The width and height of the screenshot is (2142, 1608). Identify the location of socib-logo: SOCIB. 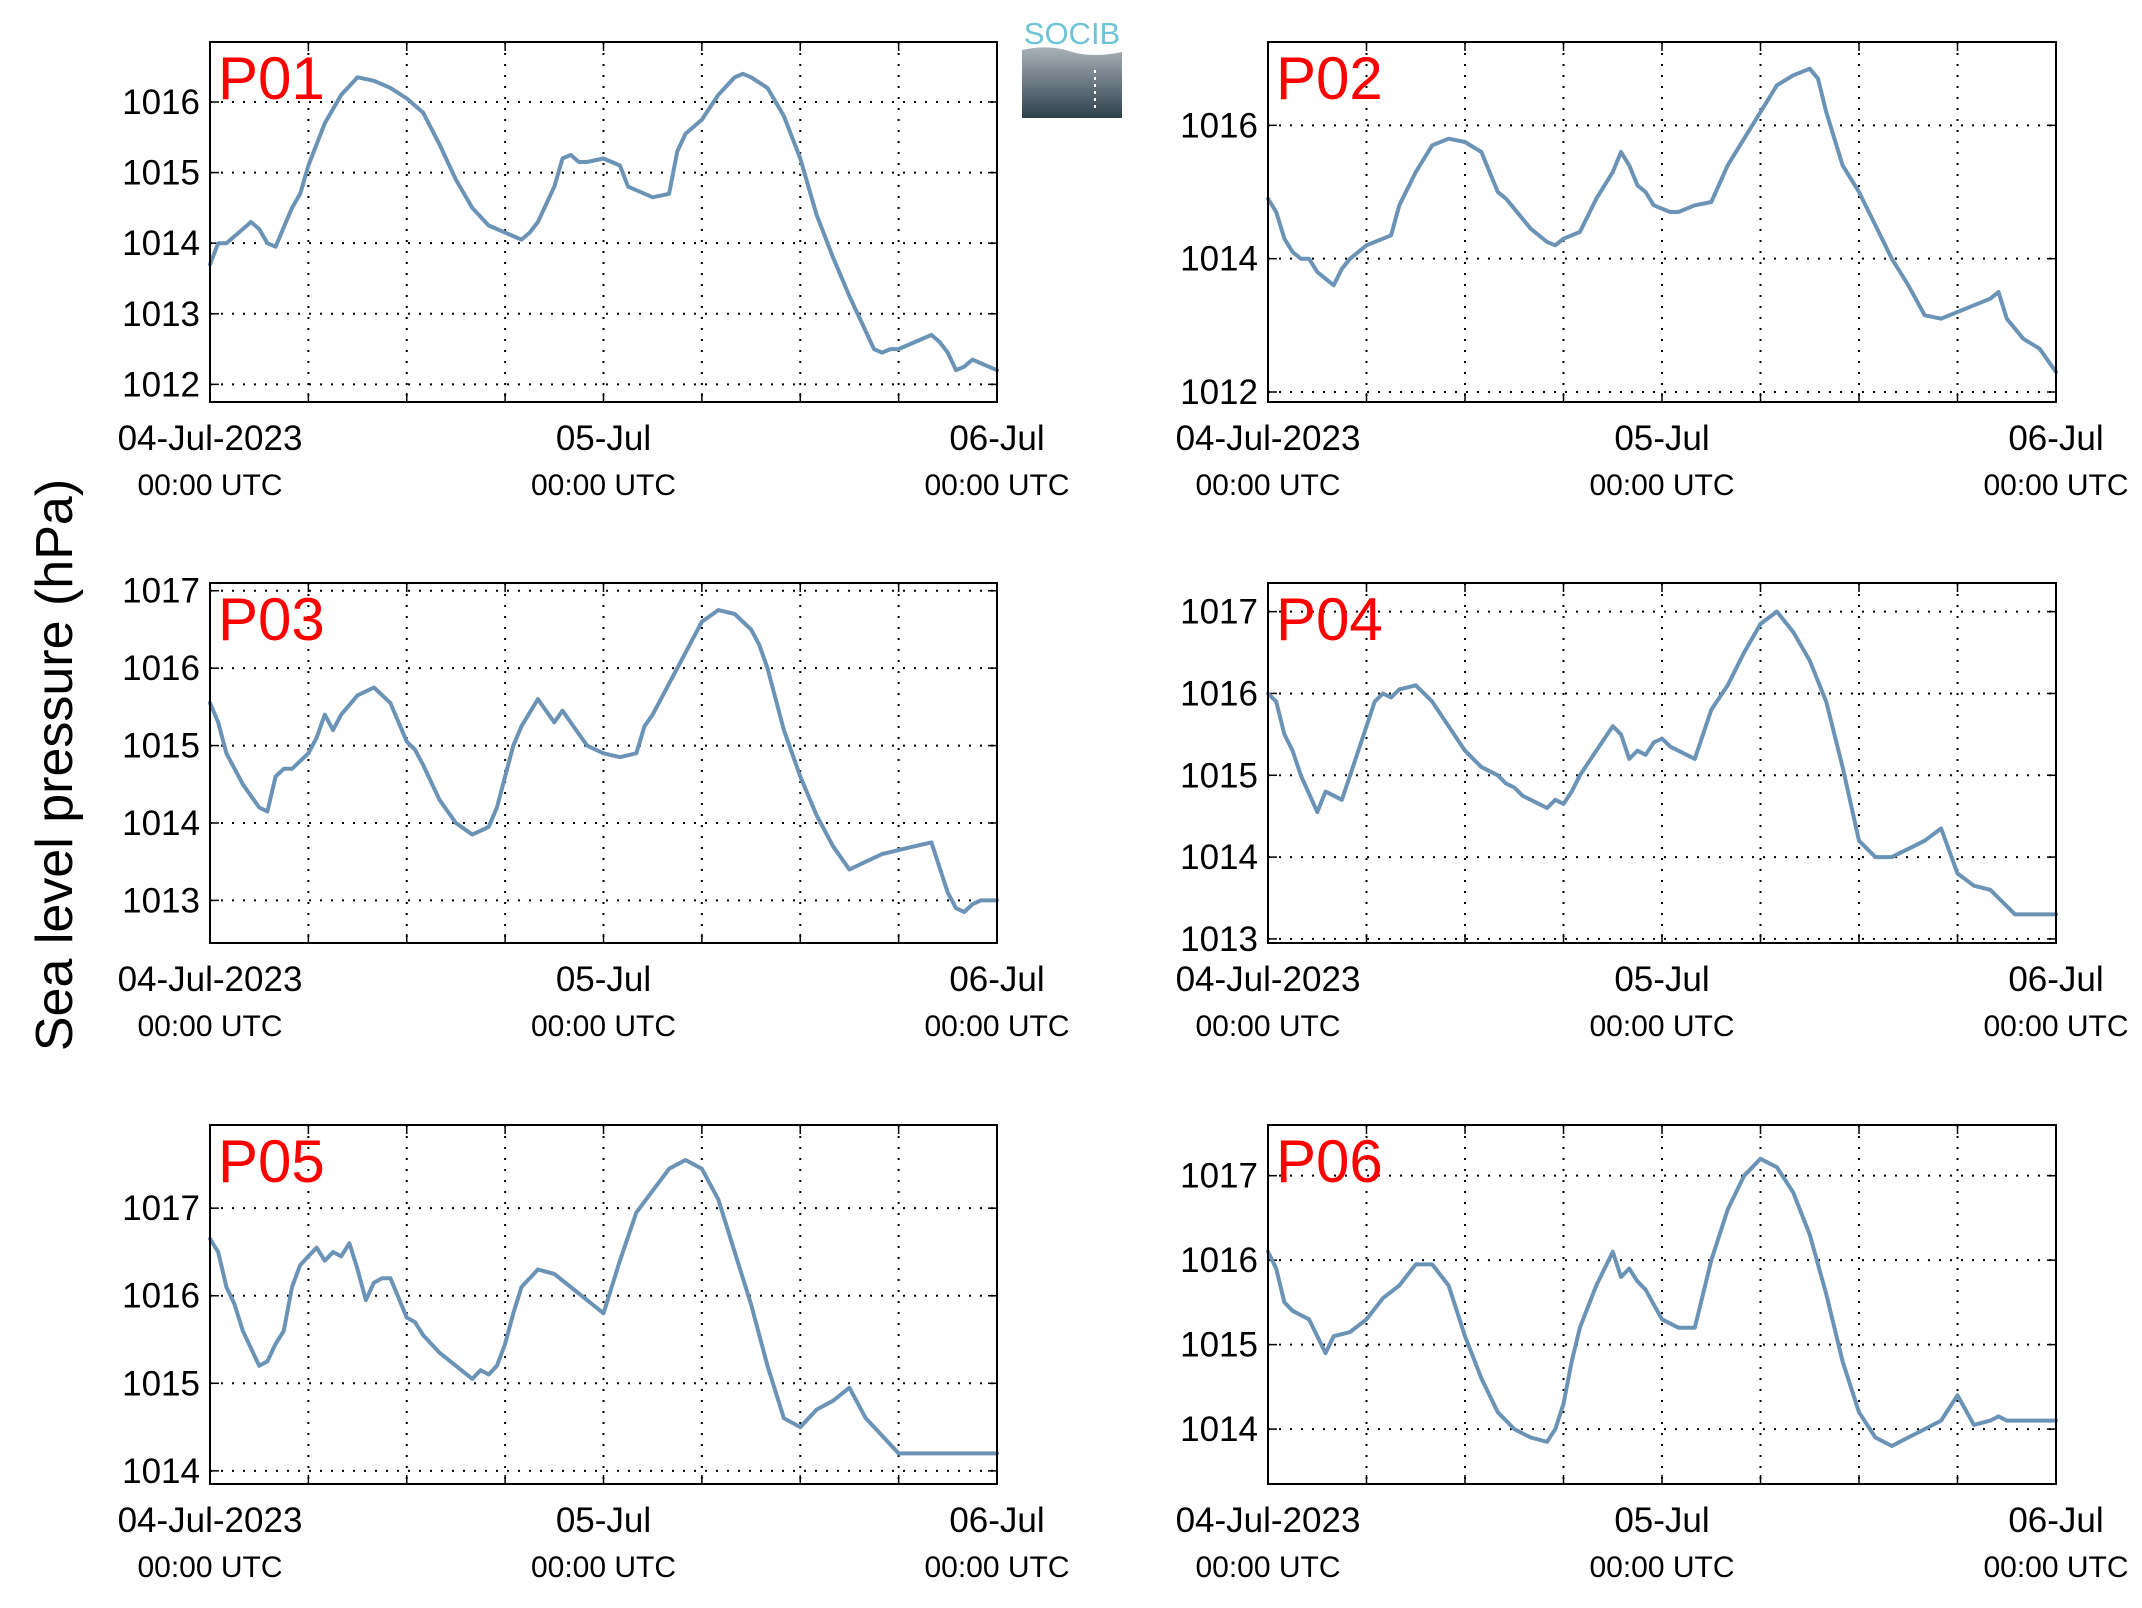
(1072, 67).